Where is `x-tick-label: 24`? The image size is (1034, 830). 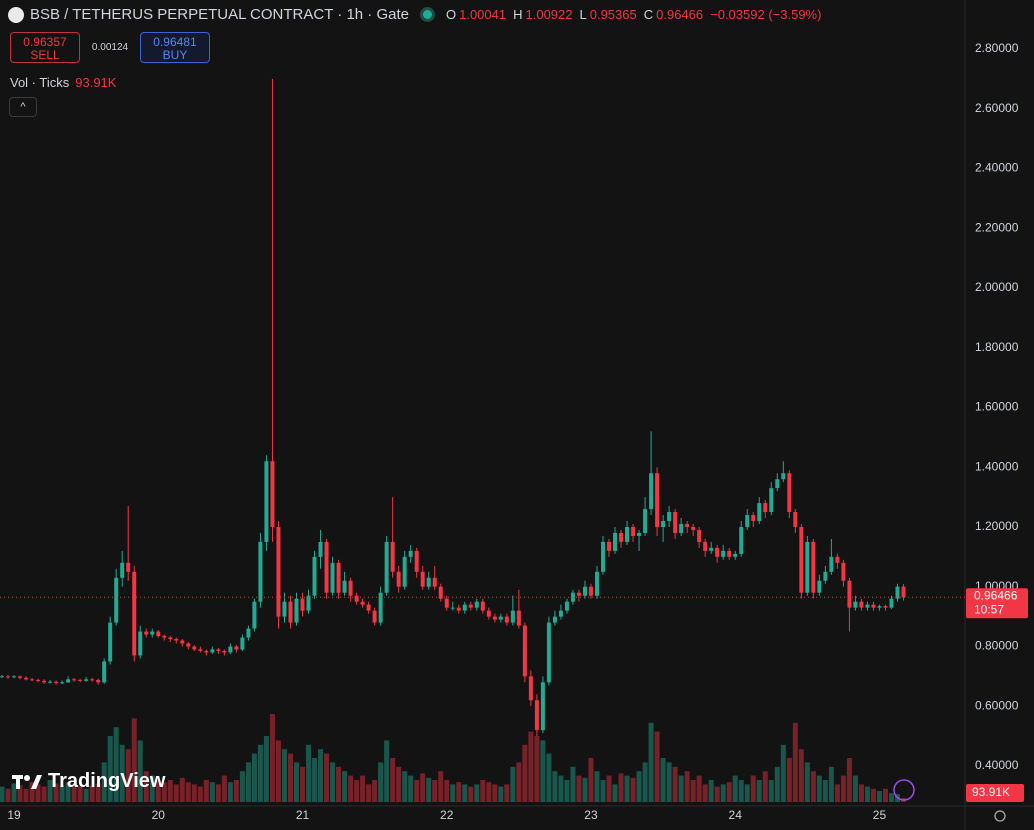
x-tick-label: 24 is located at coordinates (736, 815).